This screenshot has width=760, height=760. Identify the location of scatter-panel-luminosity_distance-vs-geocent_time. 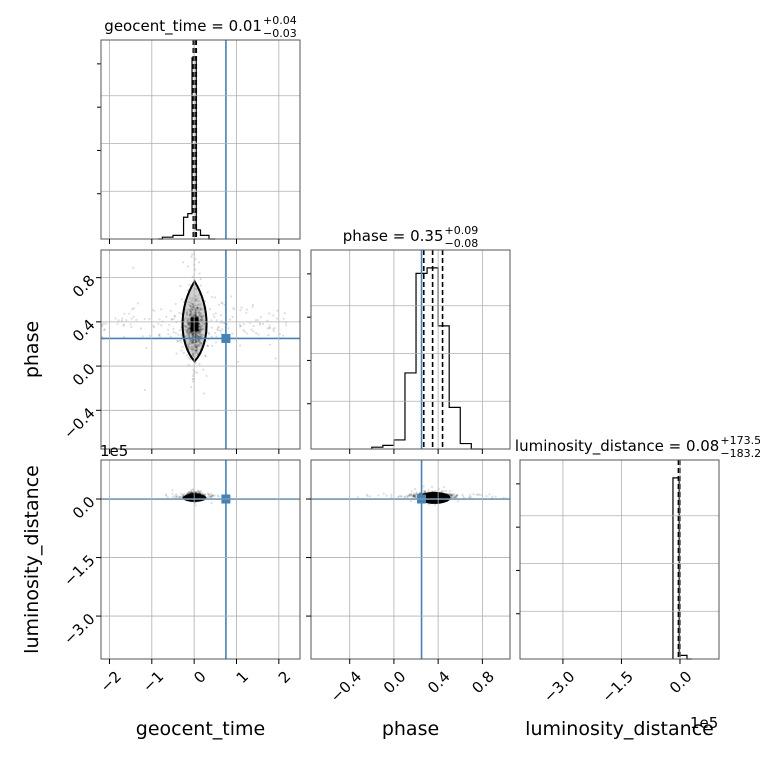
(200, 559).